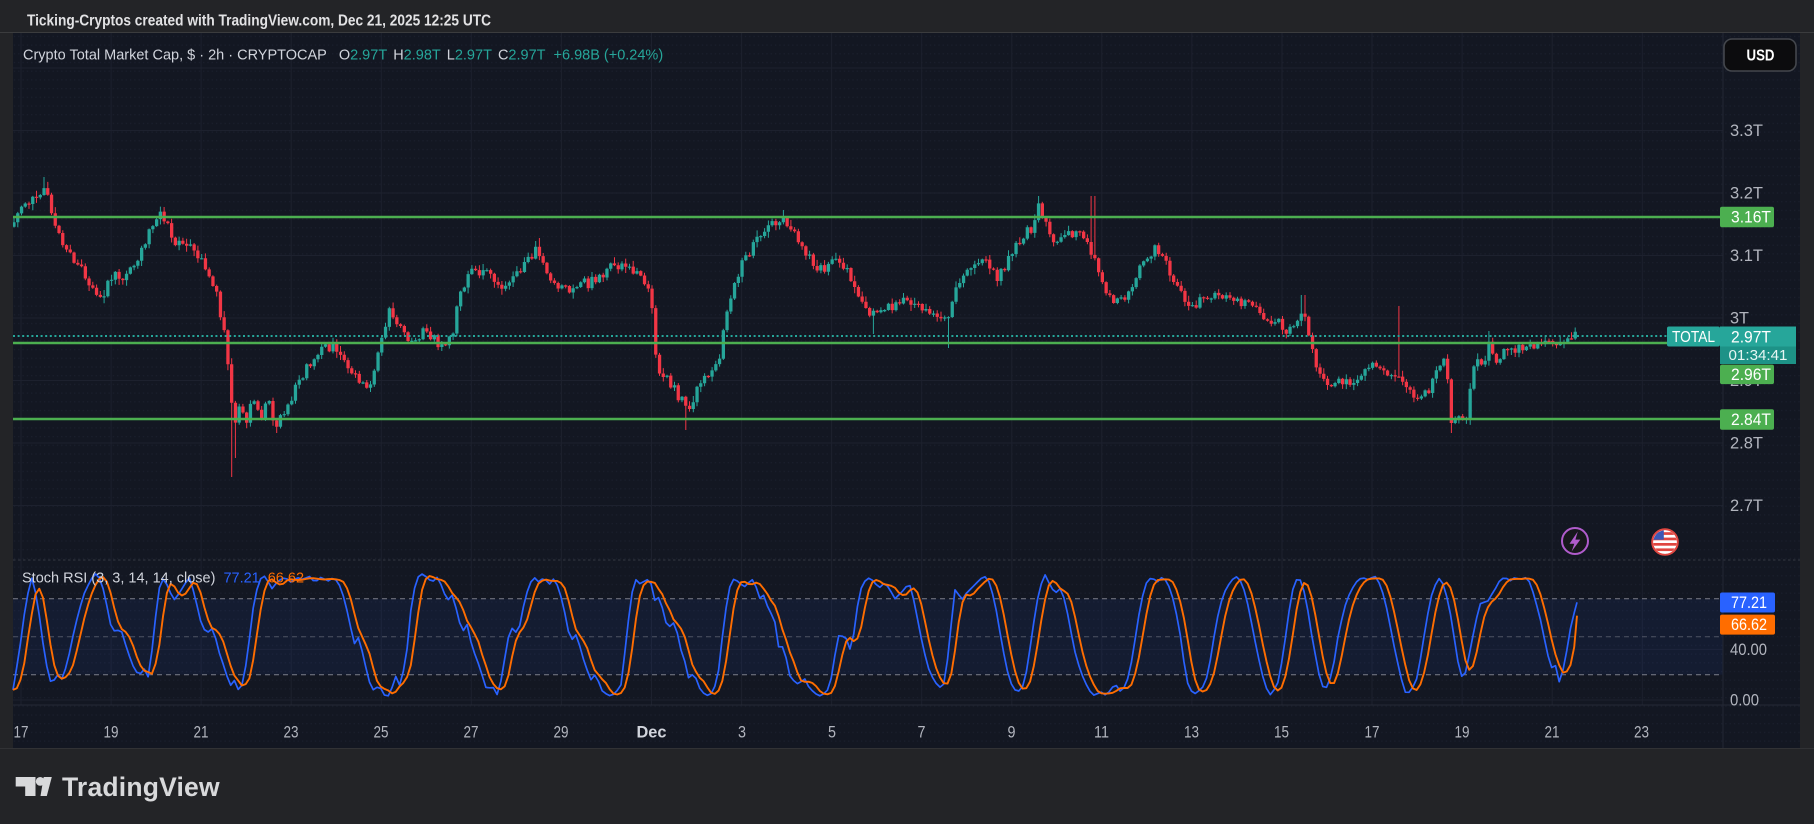 Image resolution: width=1814 pixels, height=824 pixels. Describe the element at coordinates (1746, 255) in the screenshot. I see `svg-text: 3.1T` at that location.